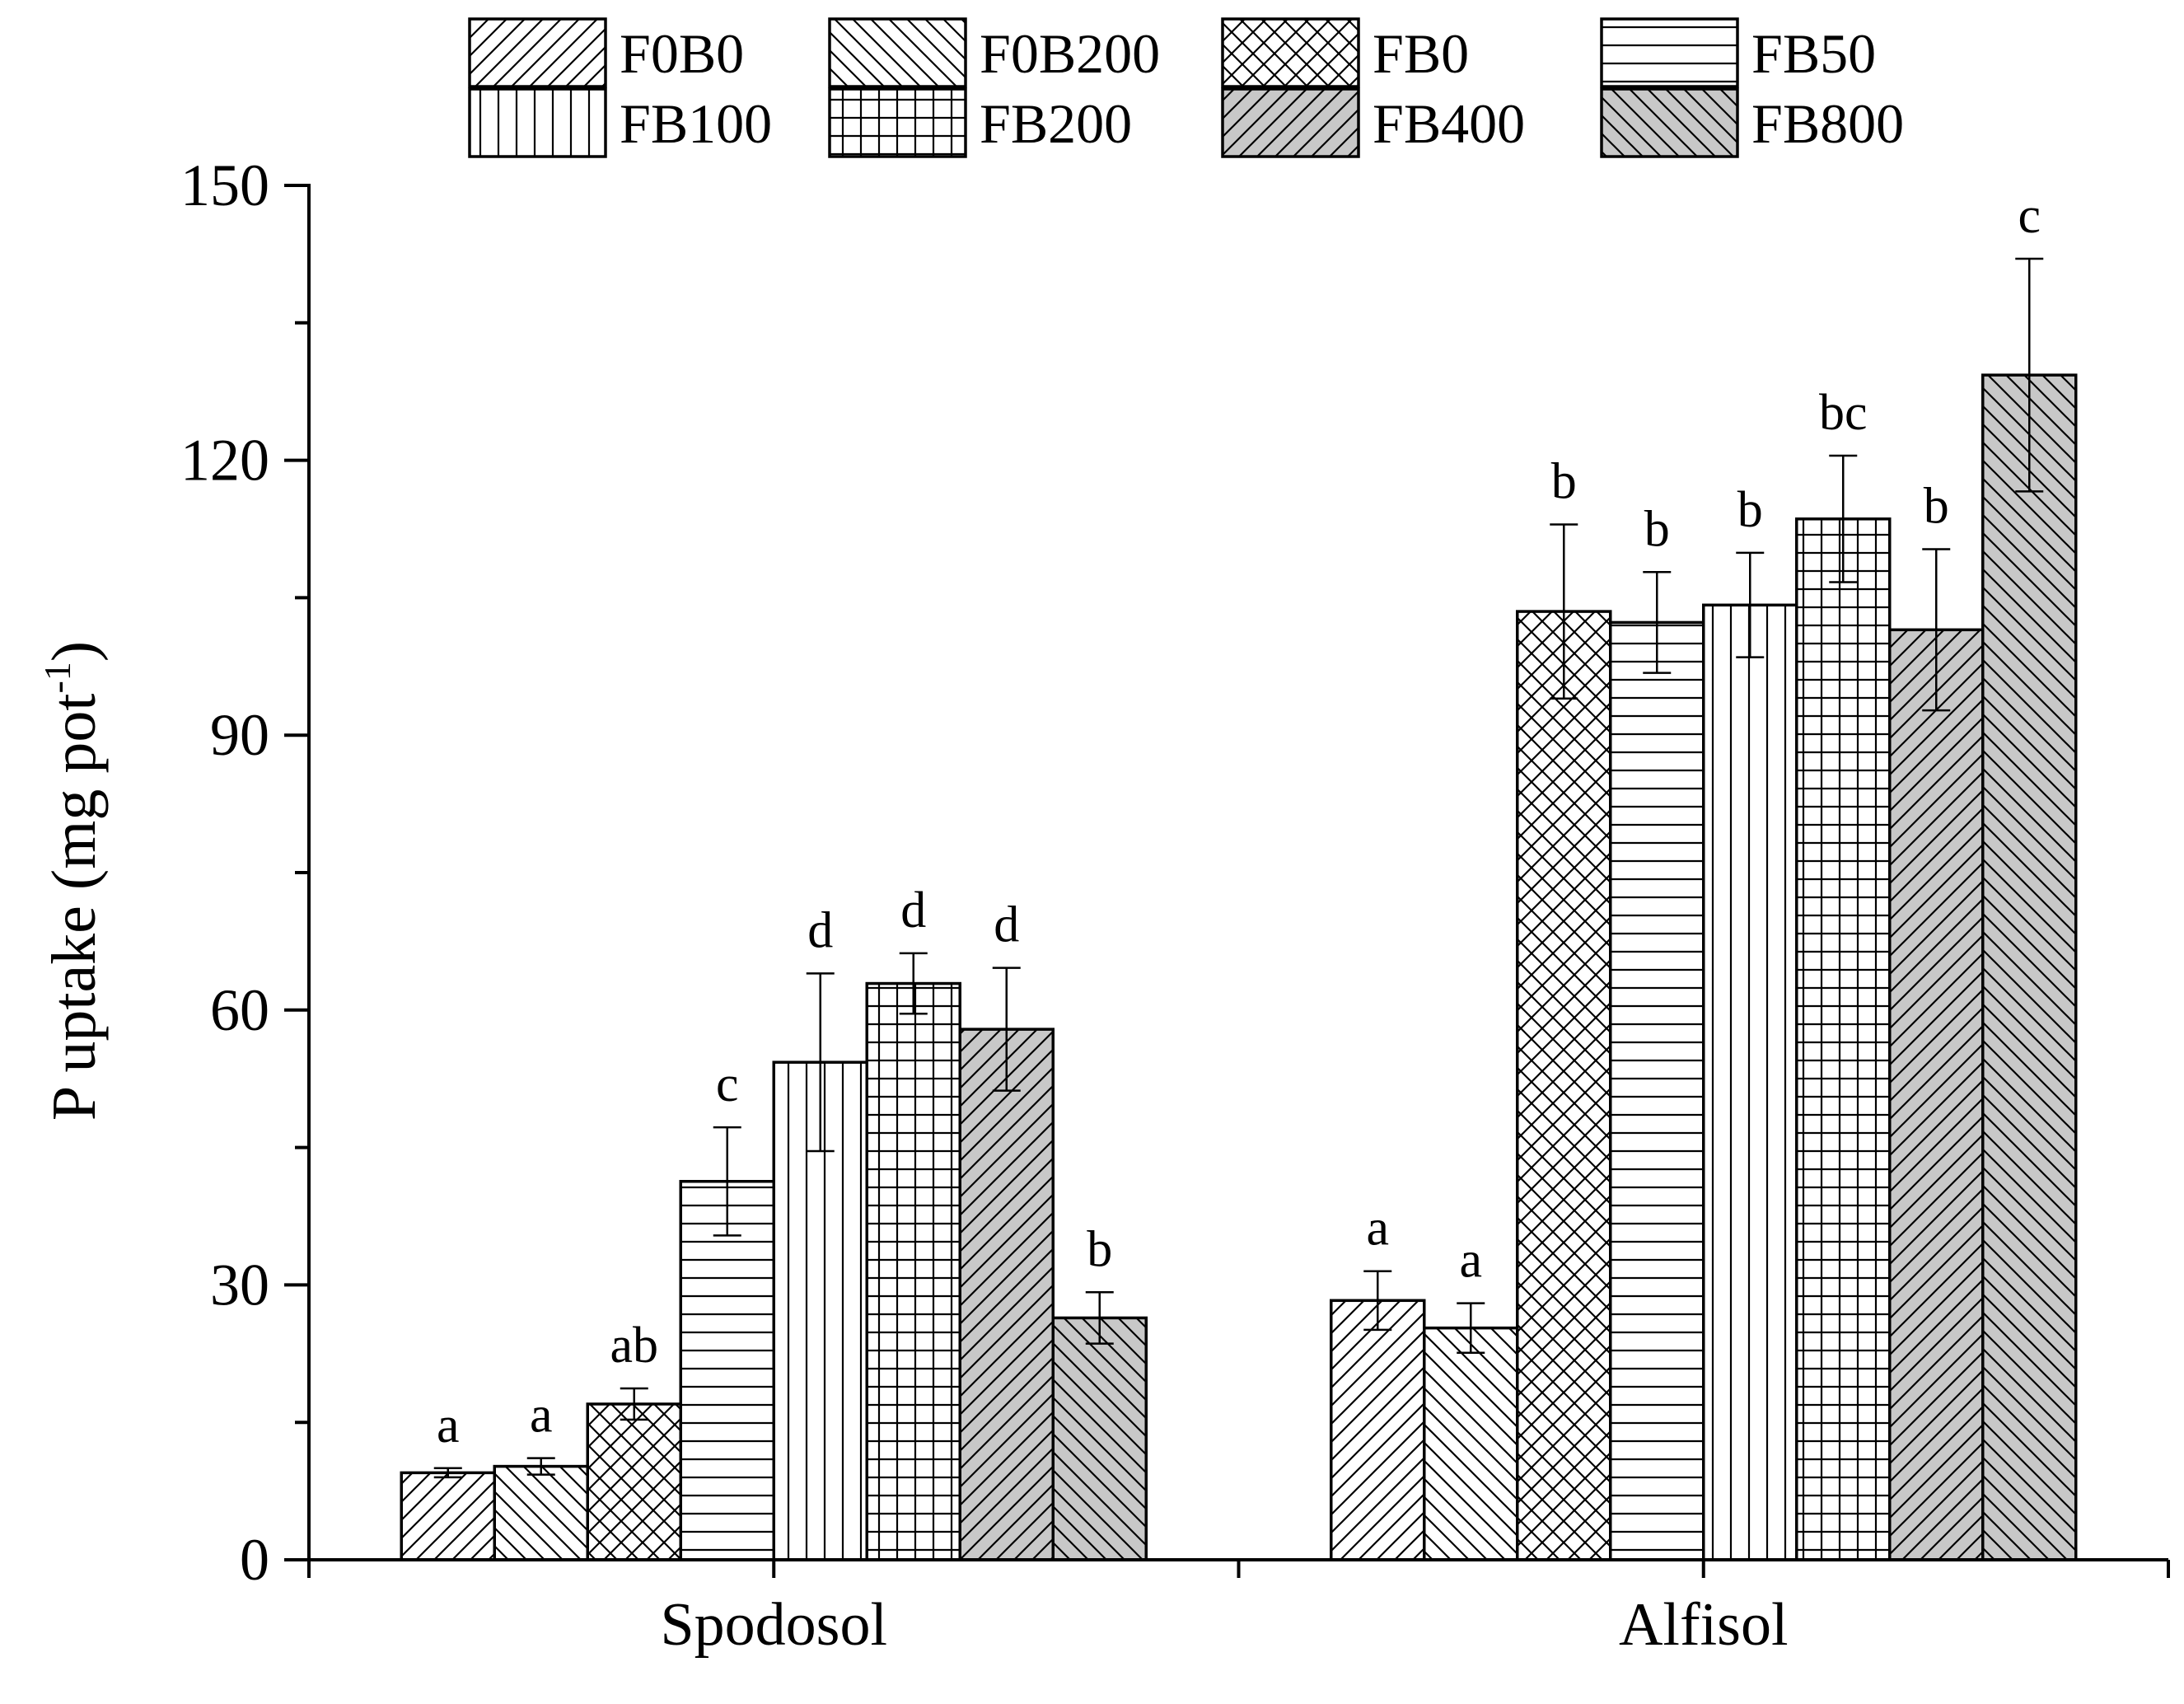 This screenshot has height=1704, width=2184. Describe the element at coordinates (634, 1481) in the screenshot. I see `bar-fb0-spodosol` at that location.